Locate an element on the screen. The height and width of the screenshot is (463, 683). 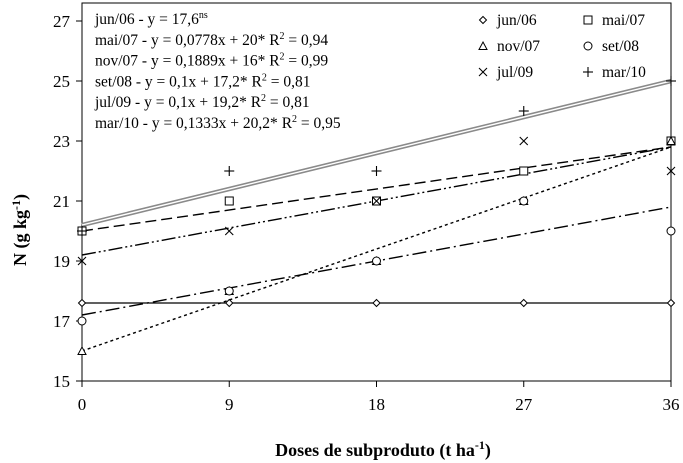
x-tick-label: 9 is located at coordinates (229, 404).